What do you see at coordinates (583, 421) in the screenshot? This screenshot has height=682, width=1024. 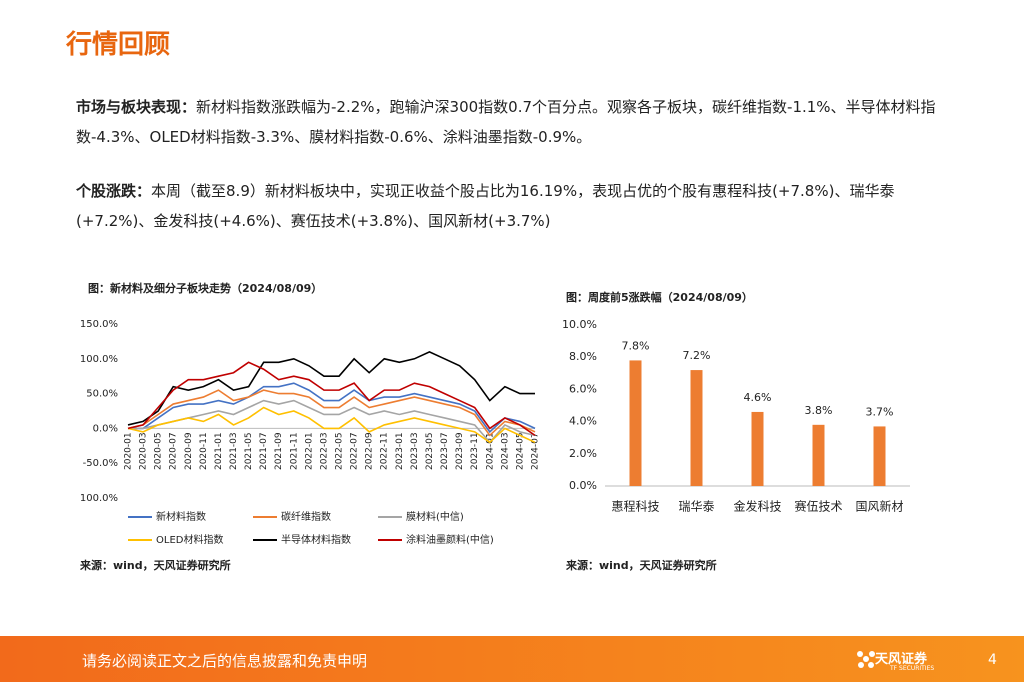 I see `y-tick-label: 4.0%` at bounding box center [583, 421].